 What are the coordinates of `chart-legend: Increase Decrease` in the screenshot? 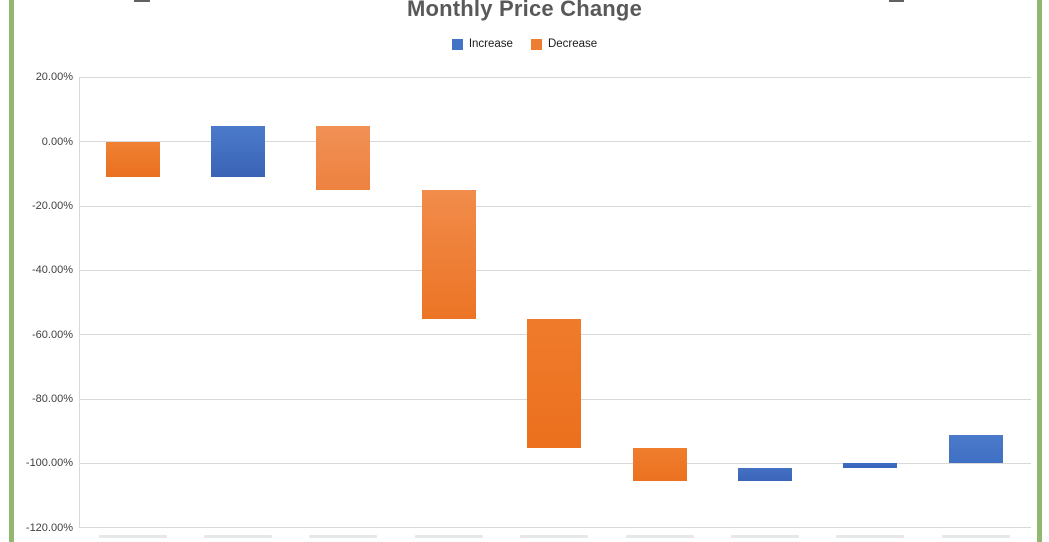 It's located at (524, 44).